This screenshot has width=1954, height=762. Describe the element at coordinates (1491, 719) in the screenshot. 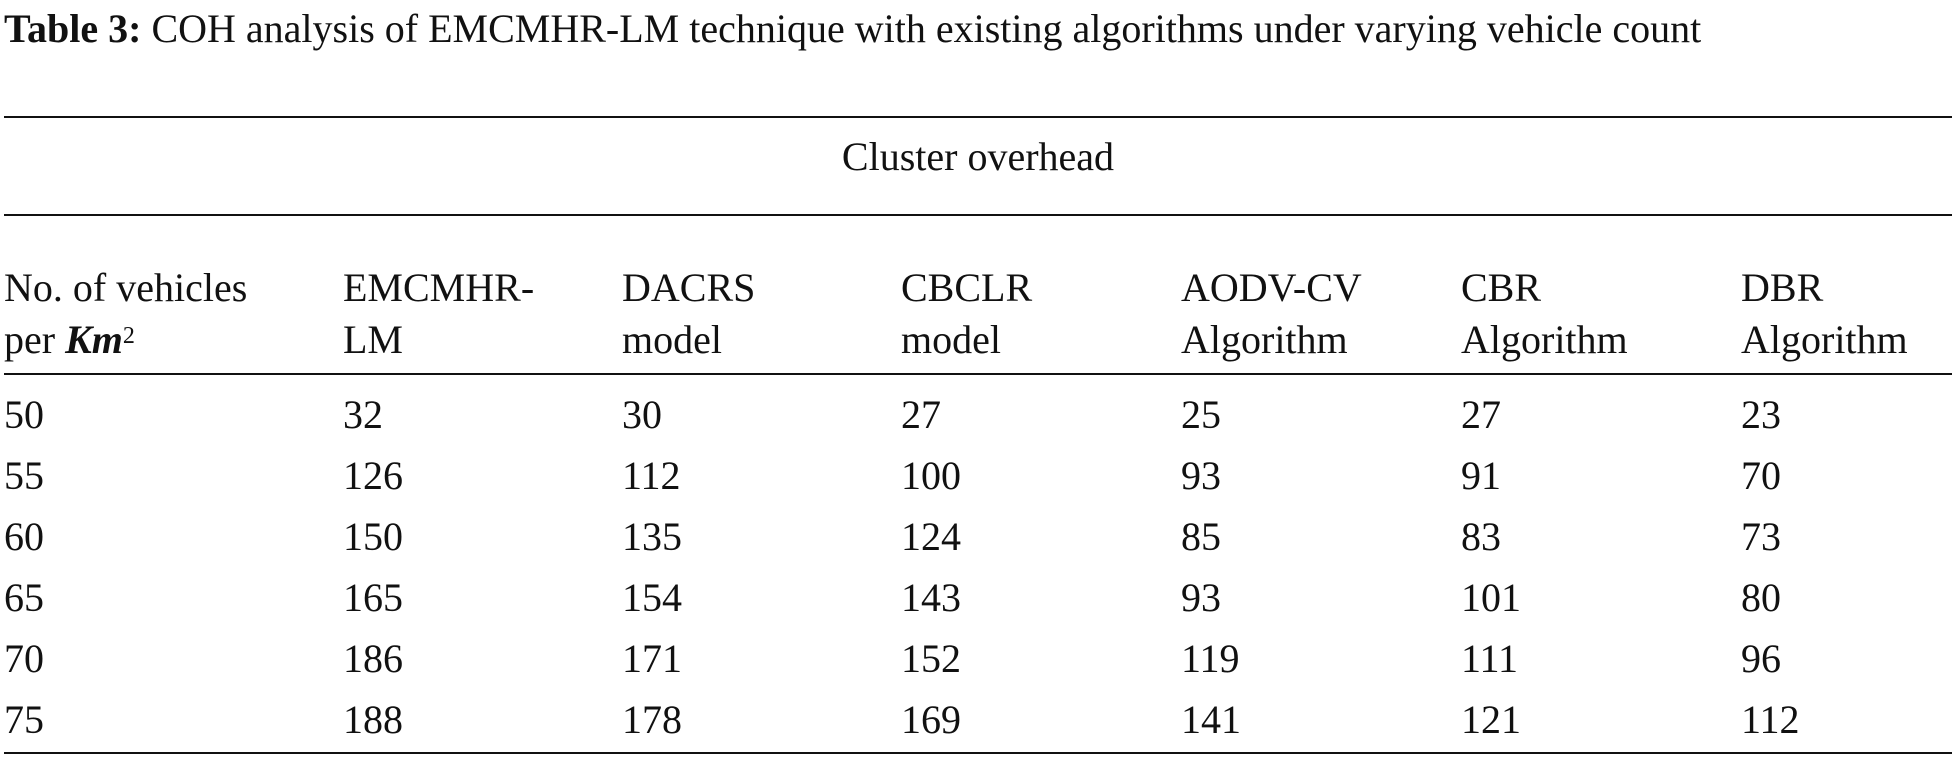

I see `table-cell: 121` at that location.